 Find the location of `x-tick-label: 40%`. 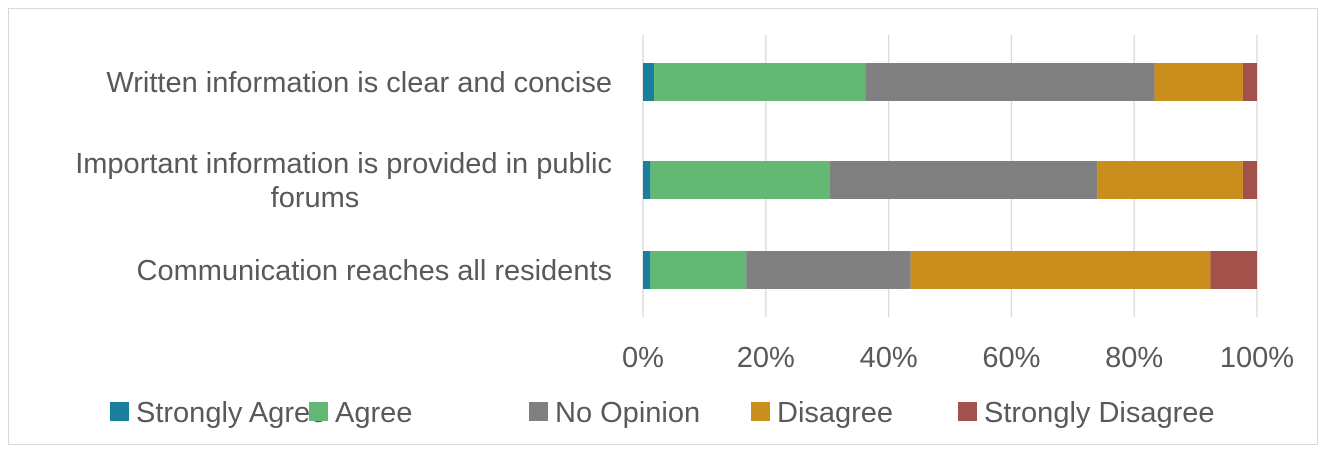

x-tick-label: 40% is located at coordinates (889, 358).